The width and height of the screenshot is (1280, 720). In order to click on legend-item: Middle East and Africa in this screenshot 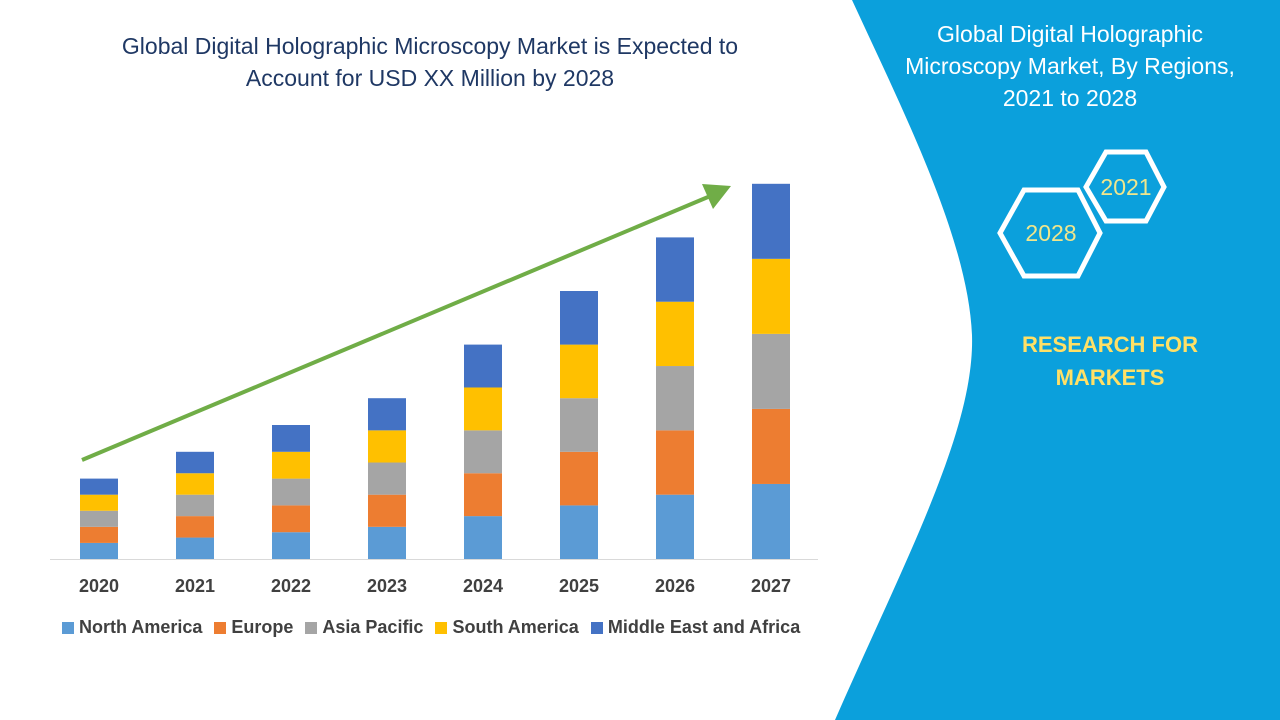, I will do `click(695, 627)`.